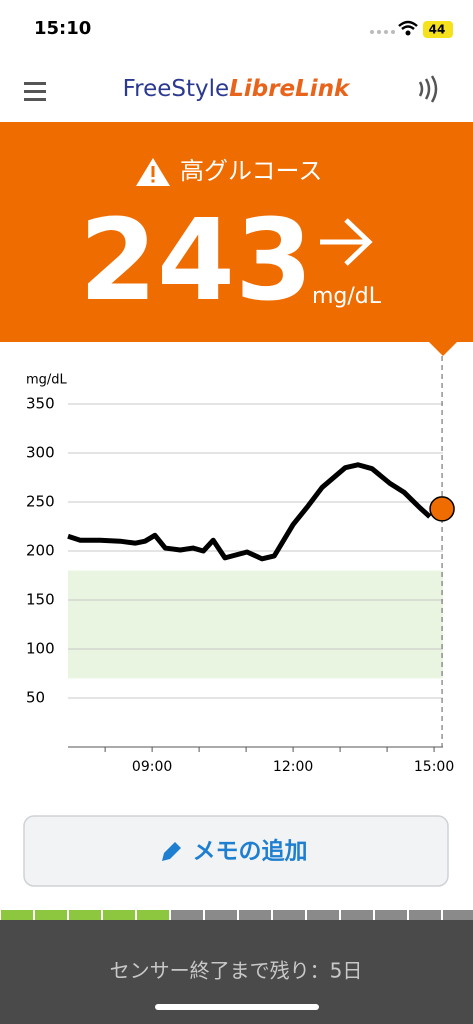  Describe the element at coordinates (62, 28) in the screenshot. I see `status-time: 15:10` at that location.